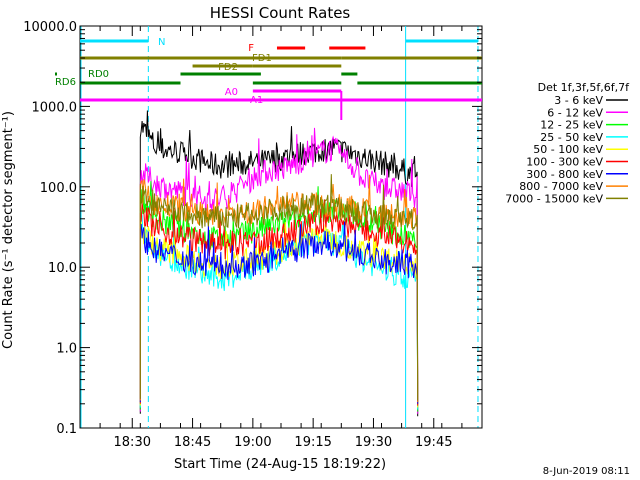 This screenshot has width=640, height=480. What do you see at coordinates (578, 100) in the screenshot?
I see `legend-label: 3 - 6 keV` at bounding box center [578, 100].